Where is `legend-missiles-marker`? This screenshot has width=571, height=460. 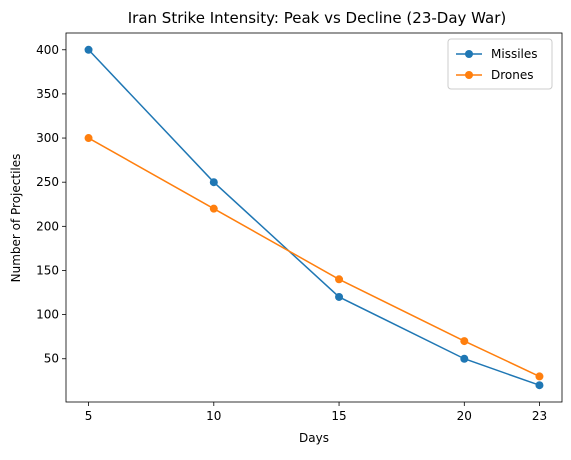
legend-missiles-marker is located at coordinates (469, 54).